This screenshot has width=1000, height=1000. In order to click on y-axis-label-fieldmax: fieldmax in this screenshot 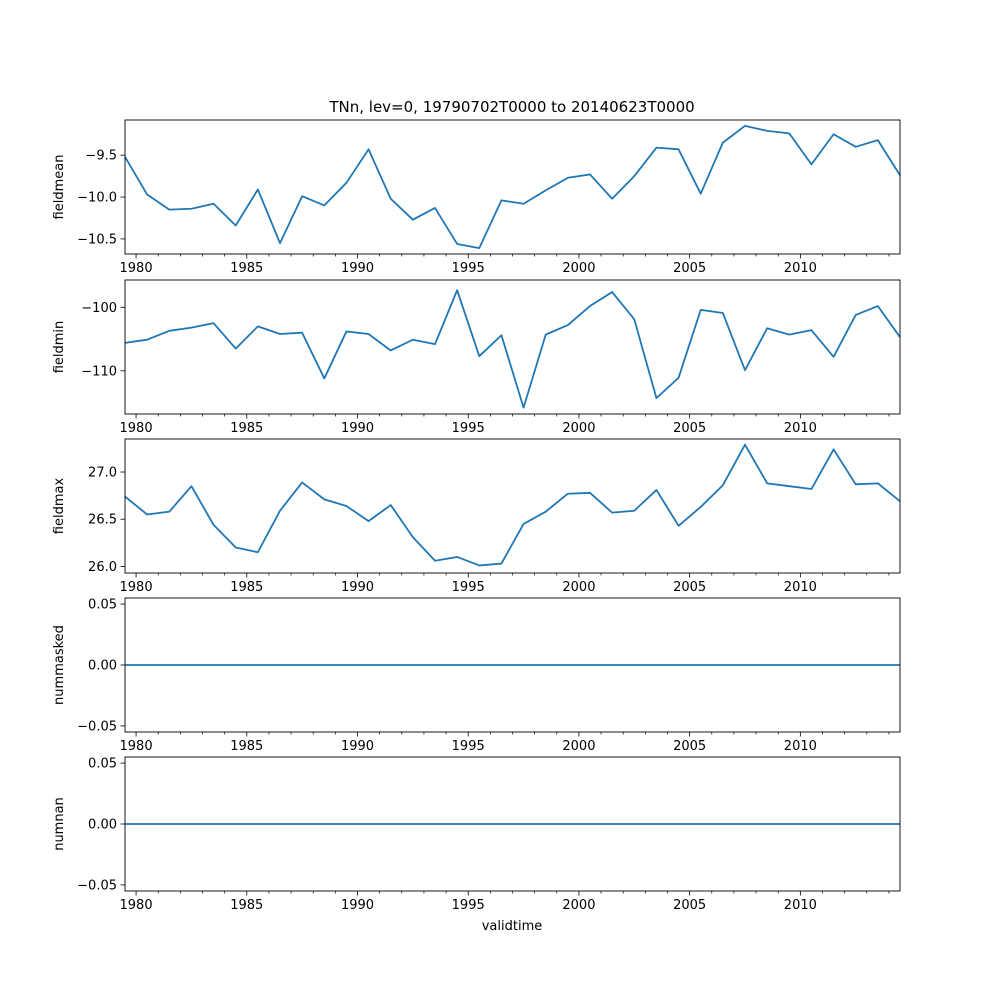, I will do `click(59, 506)`.